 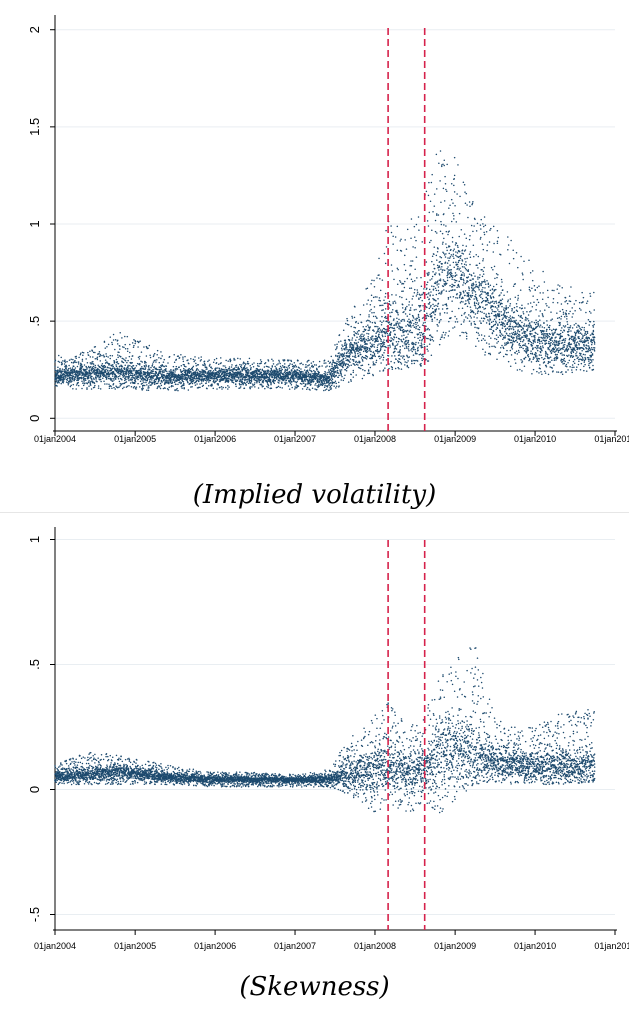 I want to click on x-tick-label: 01jan2007, so click(x=295, y=439).